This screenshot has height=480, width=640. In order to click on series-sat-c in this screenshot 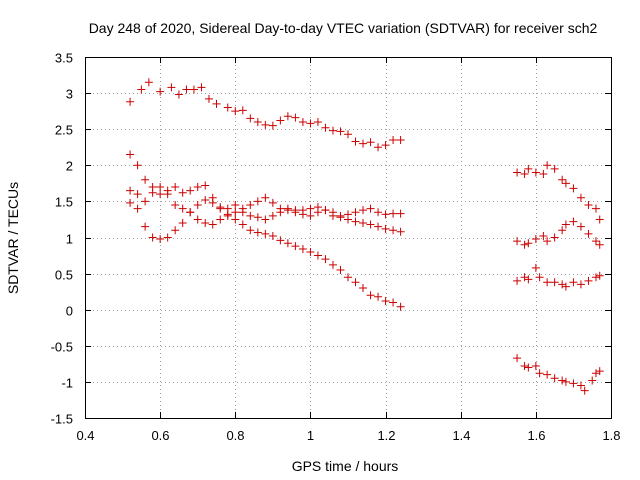, I will do `click(265, 209)`.